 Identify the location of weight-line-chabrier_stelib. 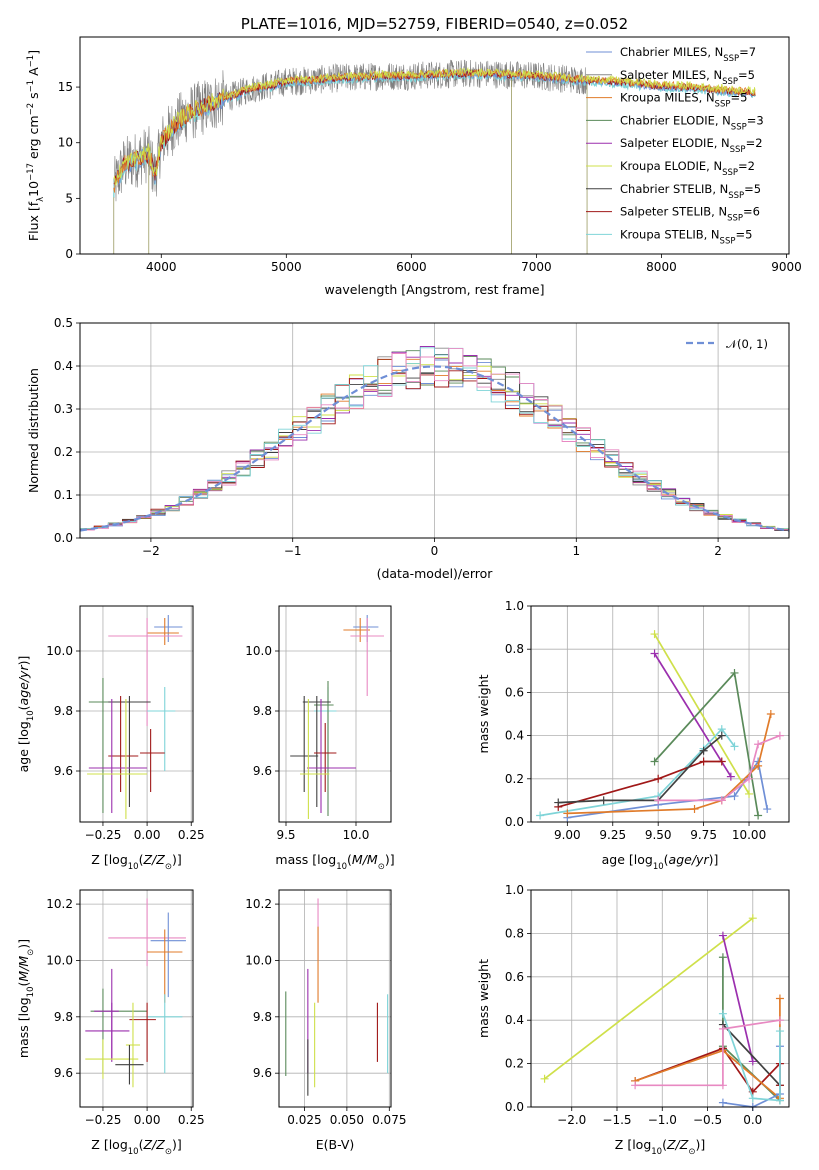
(640, 769).